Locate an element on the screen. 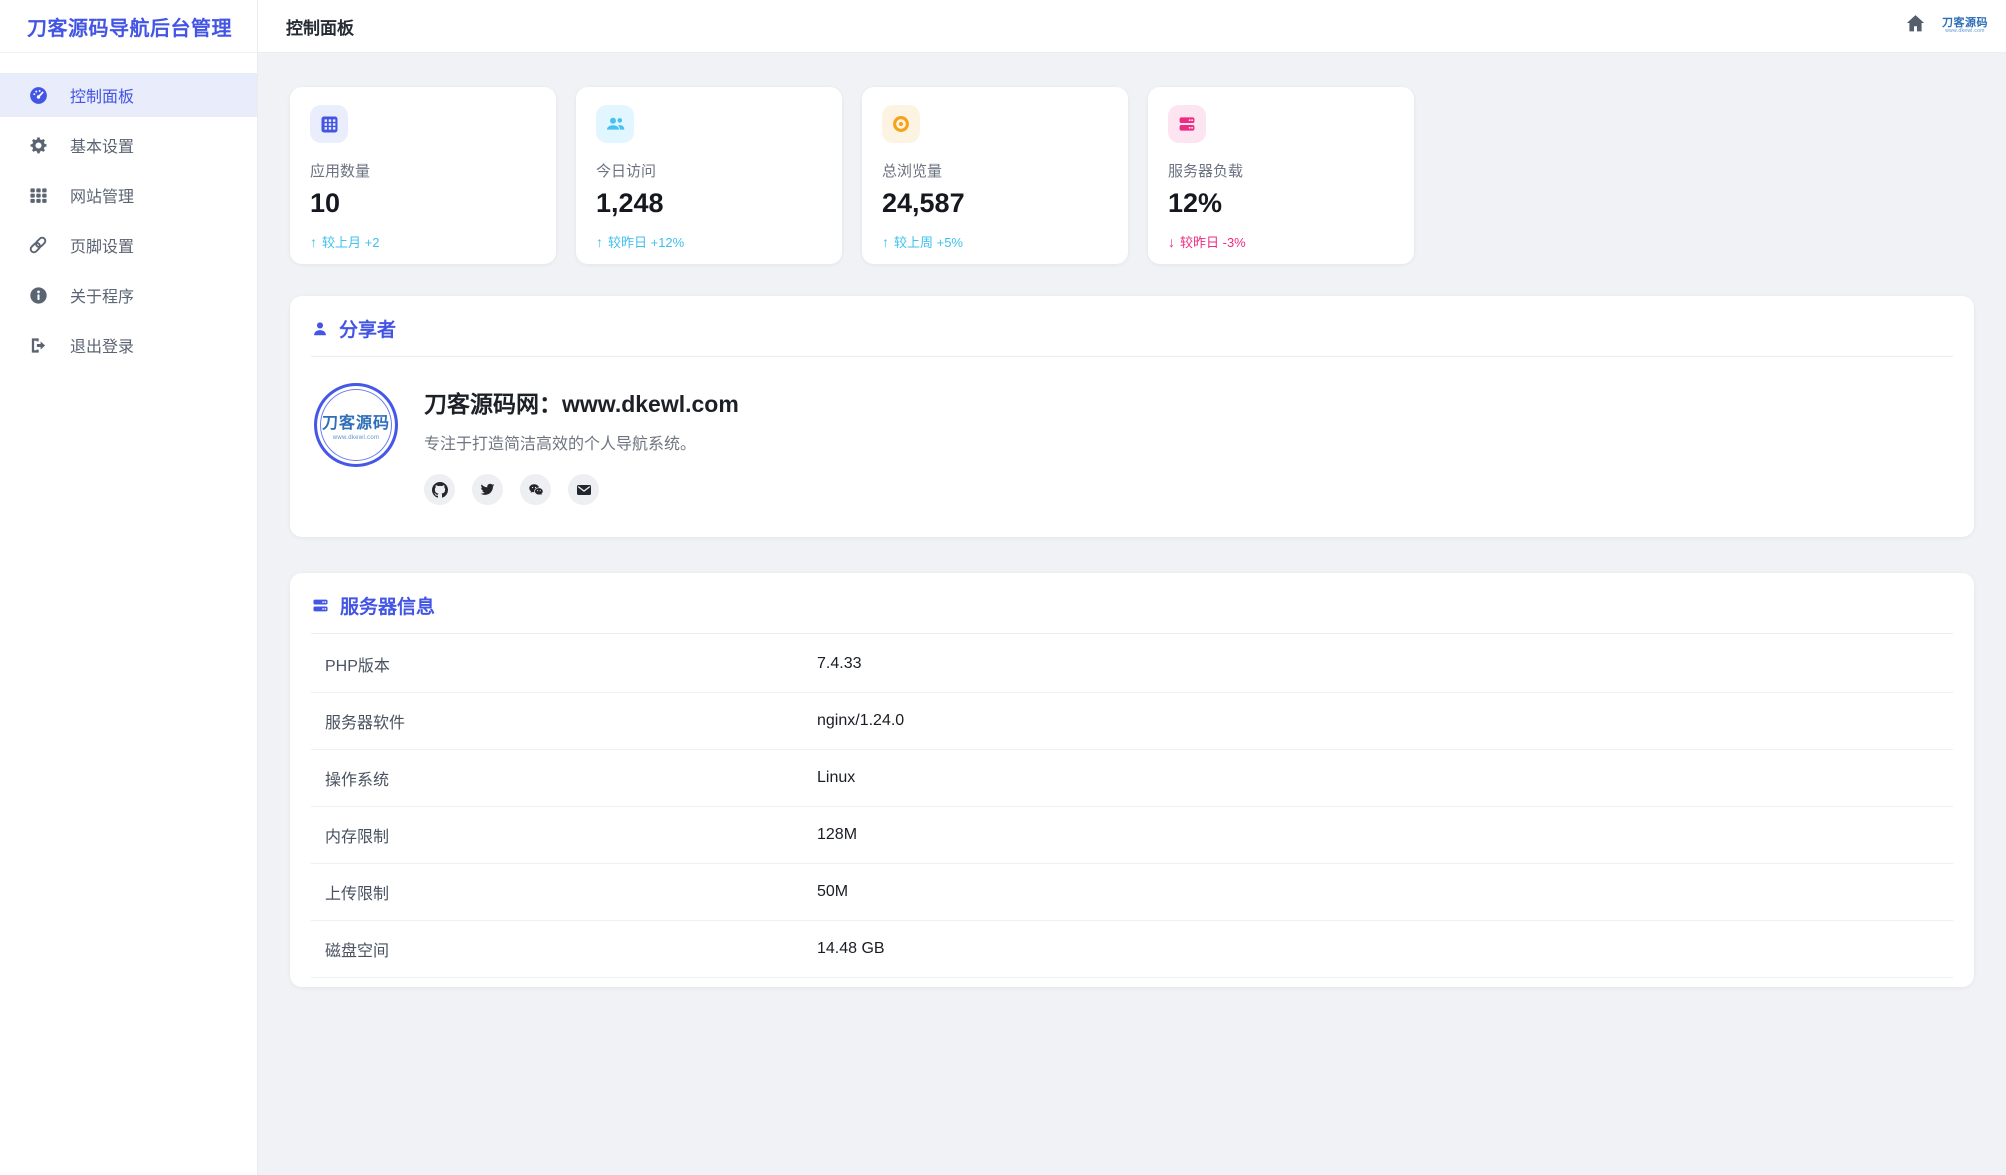 Image resolution: width=2006 pixels, height=1175 pixels. sharer-logo-text: 刀客源码 is located at coordinates (355, 423).